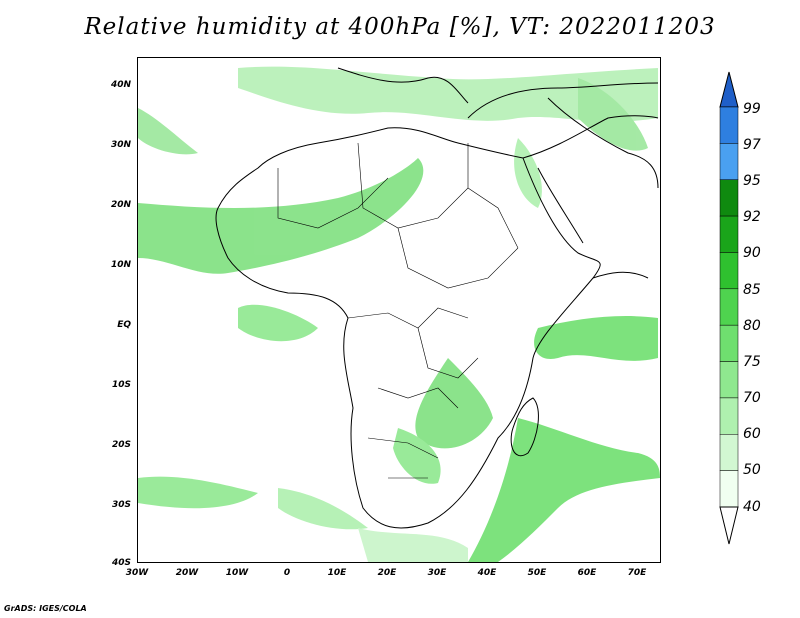 The width and height of the screenshot is (800, 618). Describe the element at coordinates (187, 573) in the screenshot. I see `lon-label-20w: 20W` at that location.